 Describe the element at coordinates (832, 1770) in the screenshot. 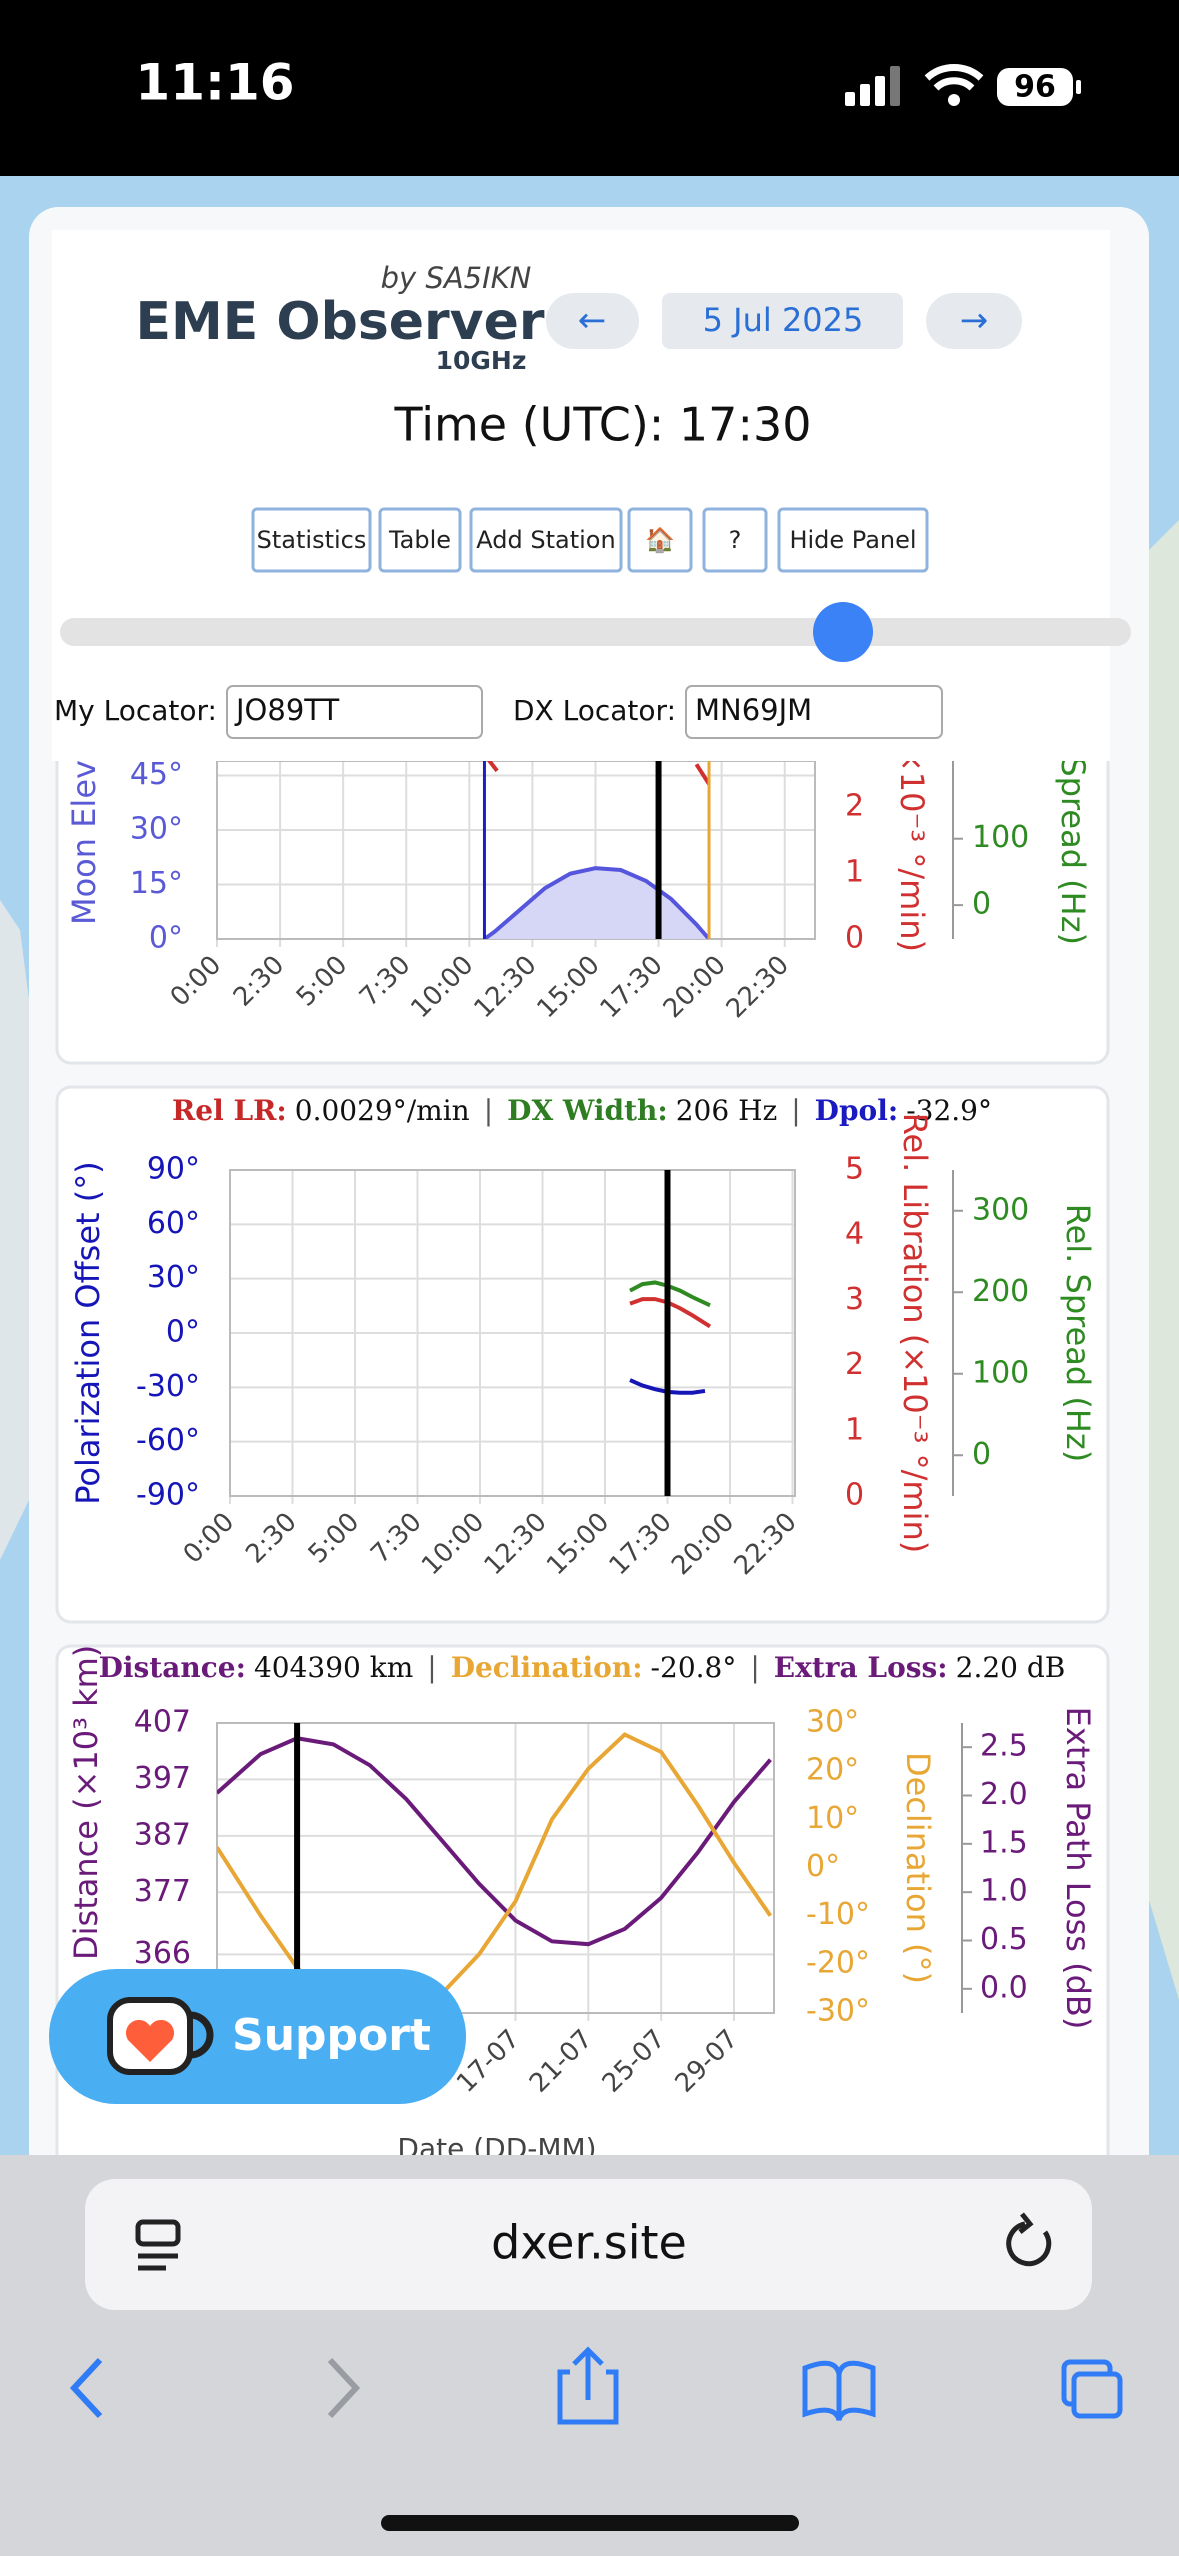

I see `y2-tick-label: 20°` at that location.